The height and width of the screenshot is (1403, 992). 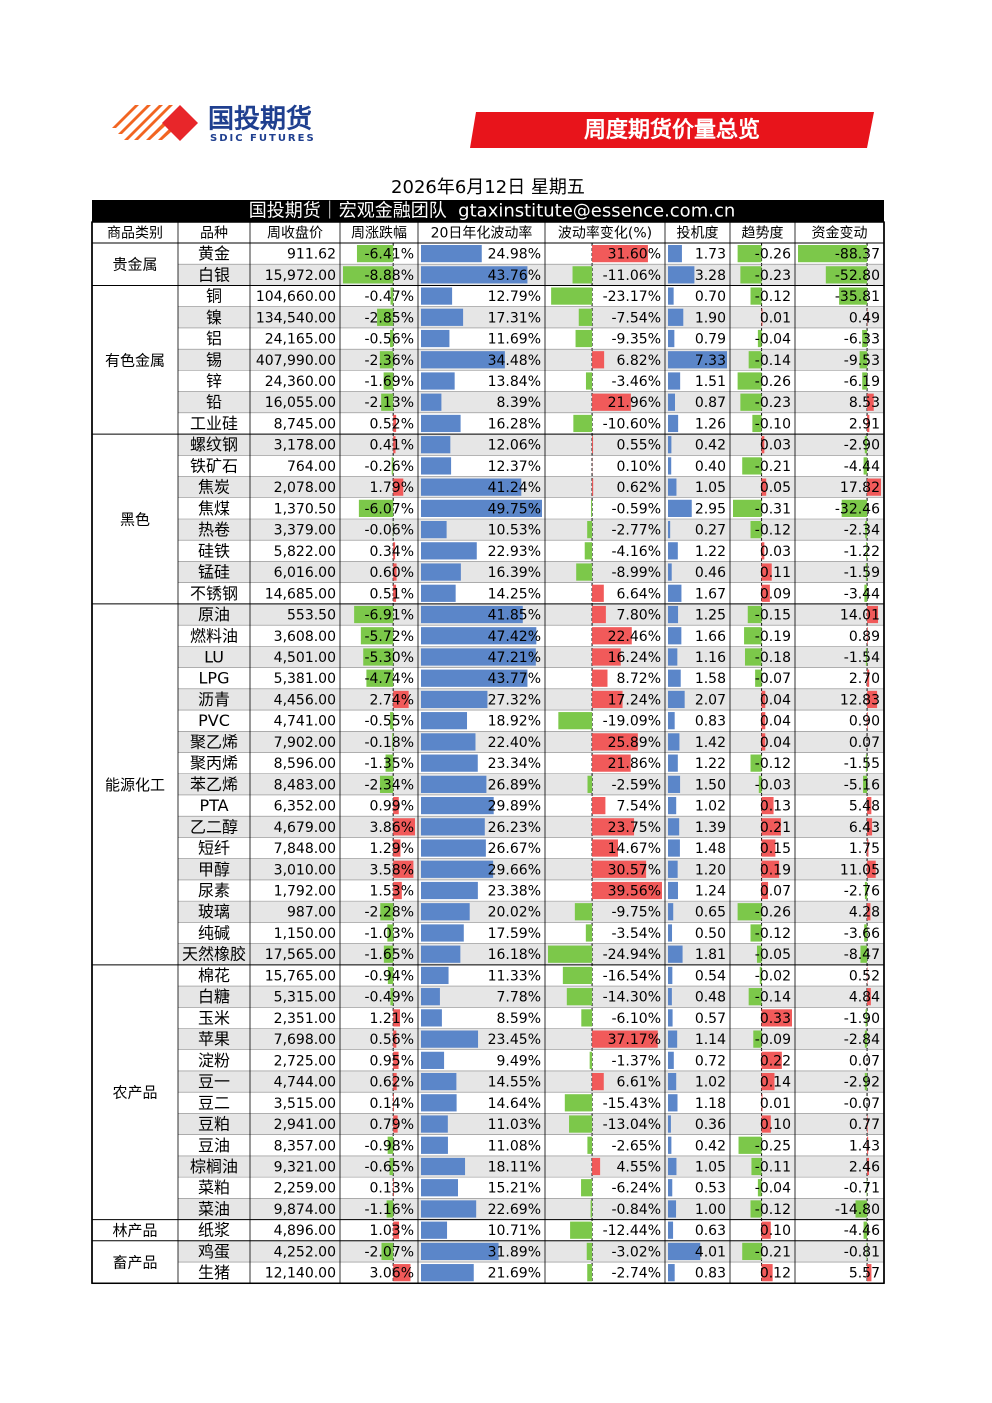 I want to click on cell-value: 8,483.00, so click(x=305, y=785).